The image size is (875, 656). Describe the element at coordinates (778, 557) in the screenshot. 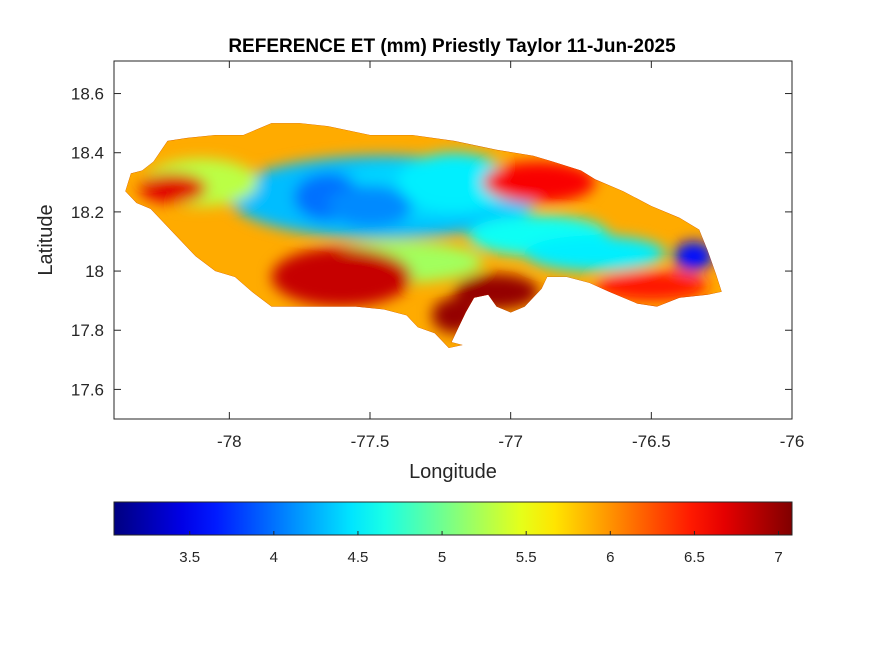

I see `colorbar-tick-label: 7` at that location.